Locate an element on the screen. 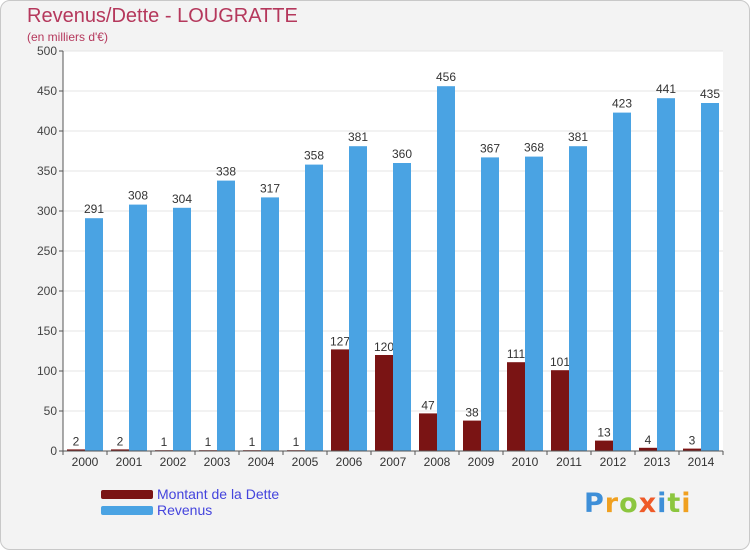  data-label-revenus: 291 is located at coordinates (94, 209).